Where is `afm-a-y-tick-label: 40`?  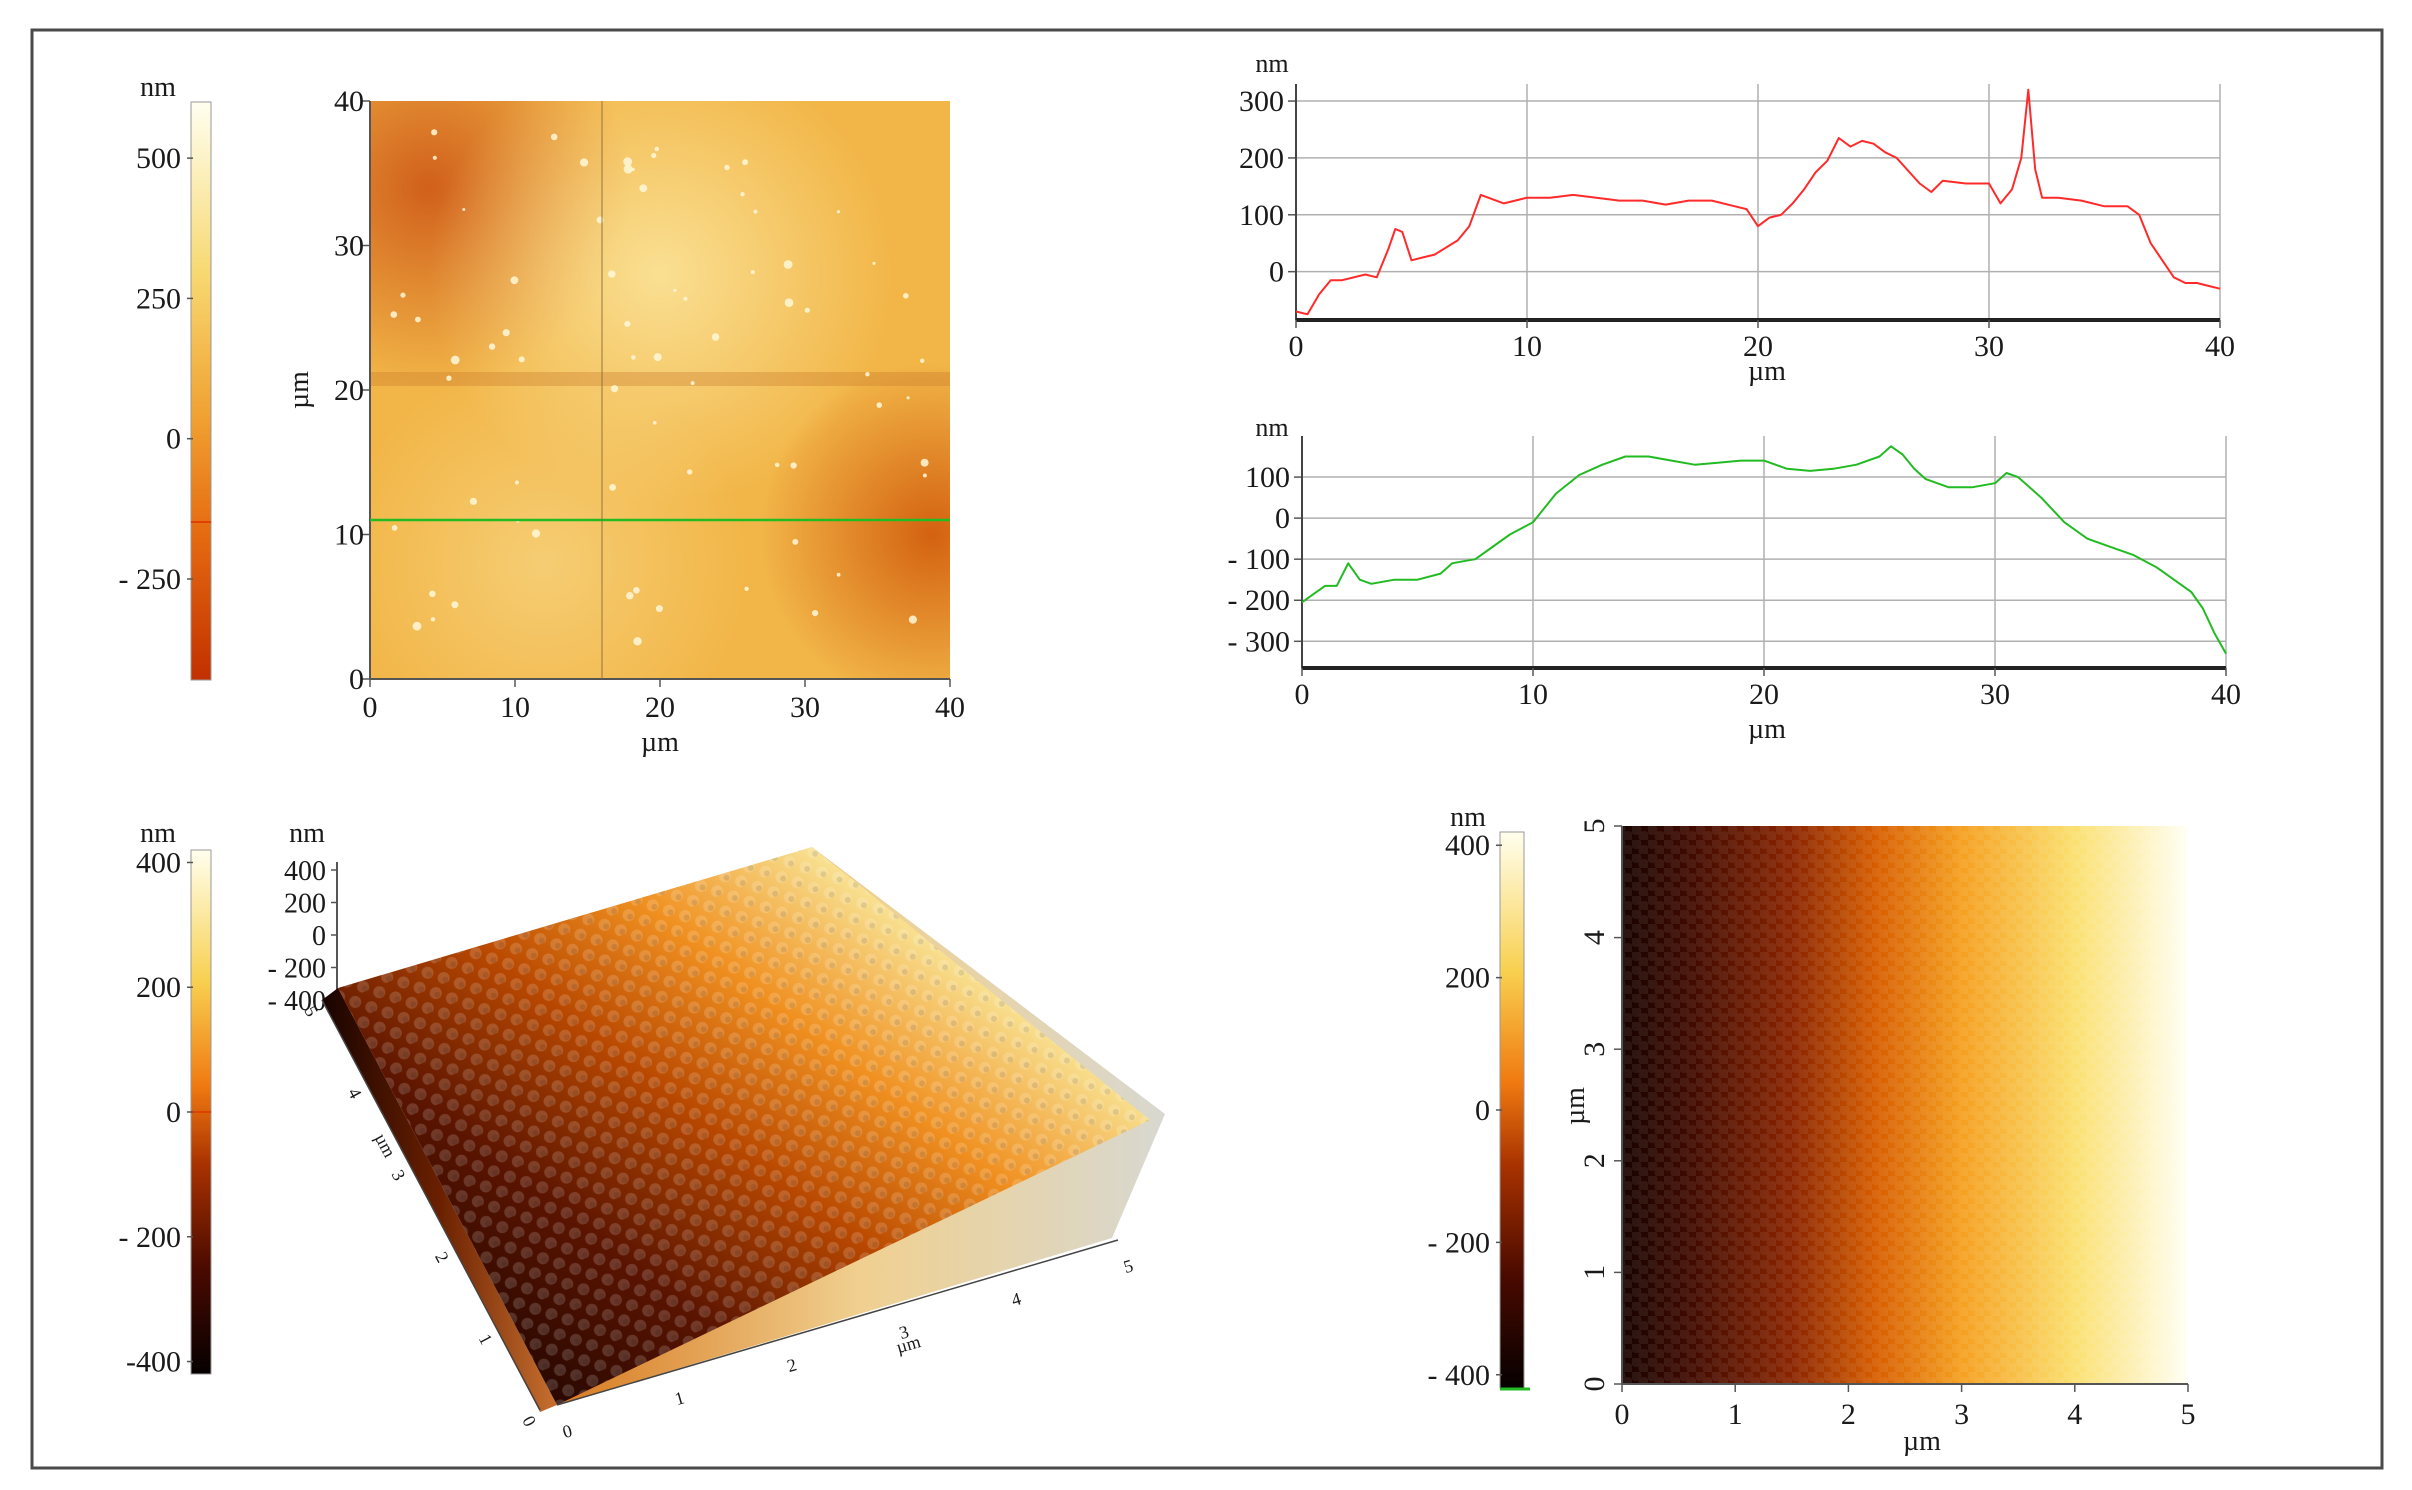
afm-a-y-tick-label: 40 is located at coordinates (349, 101).